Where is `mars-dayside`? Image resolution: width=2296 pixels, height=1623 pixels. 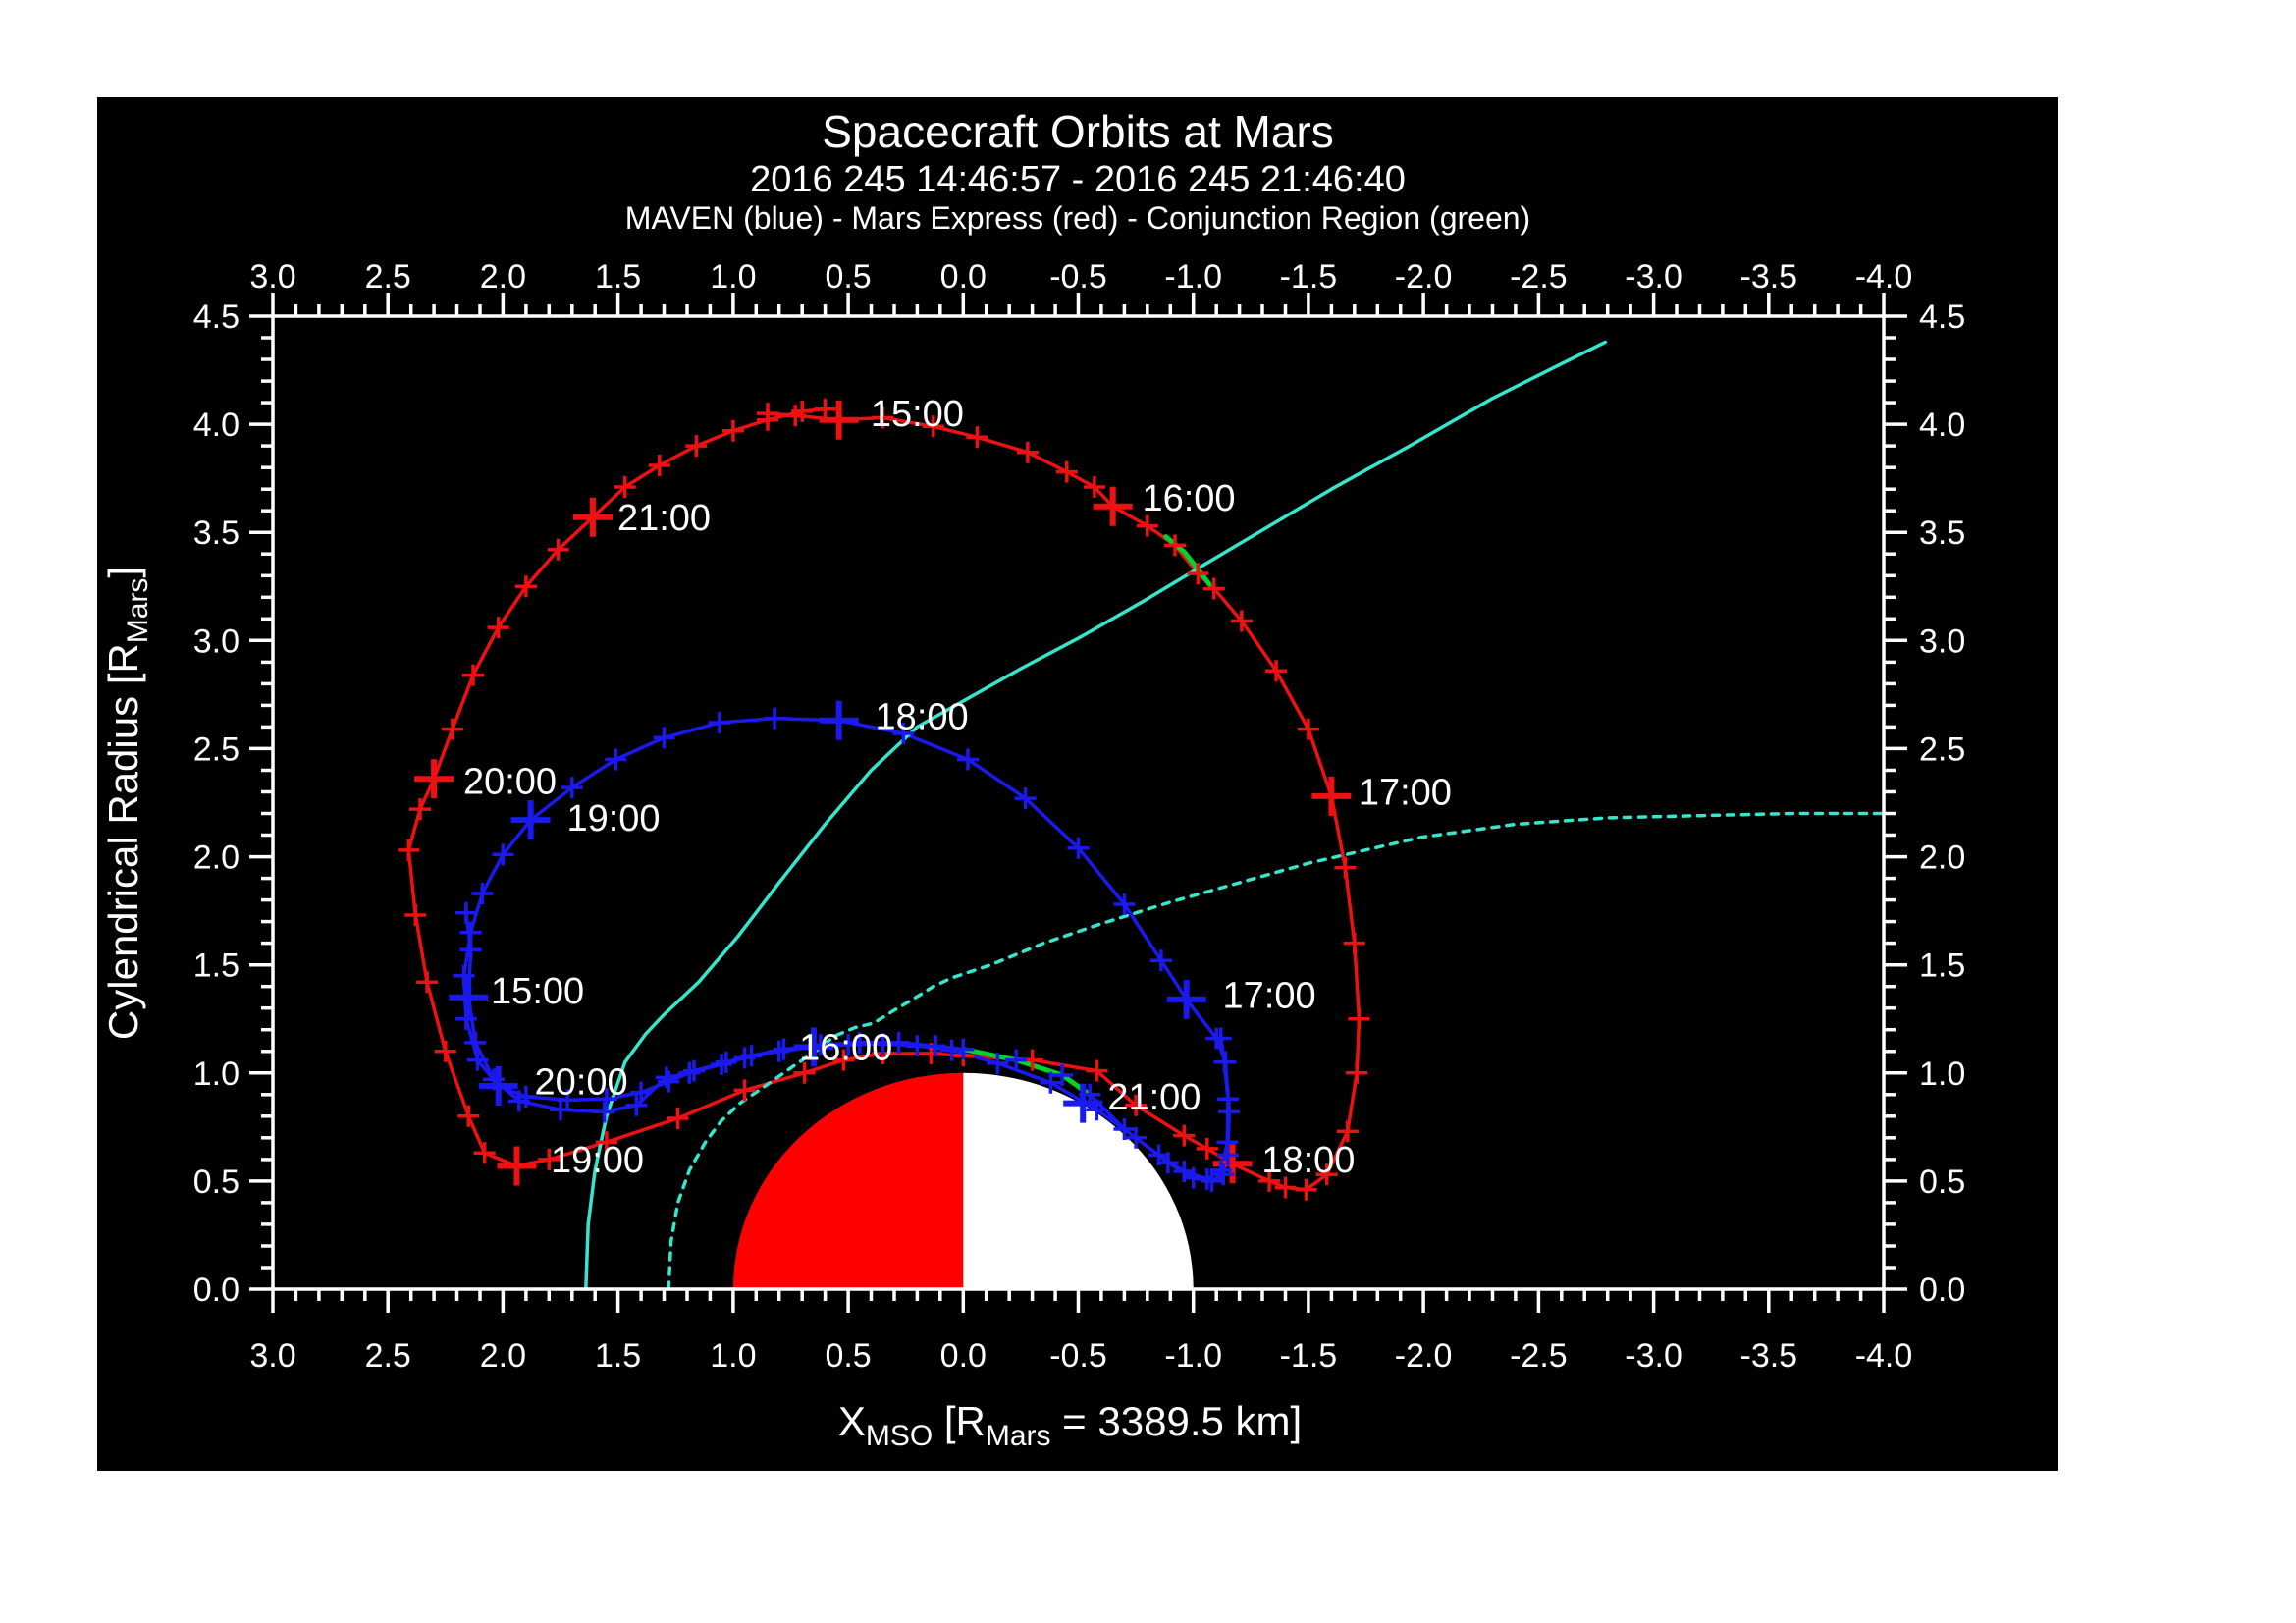 mars-dayside is located at coordinates (848, 1180).